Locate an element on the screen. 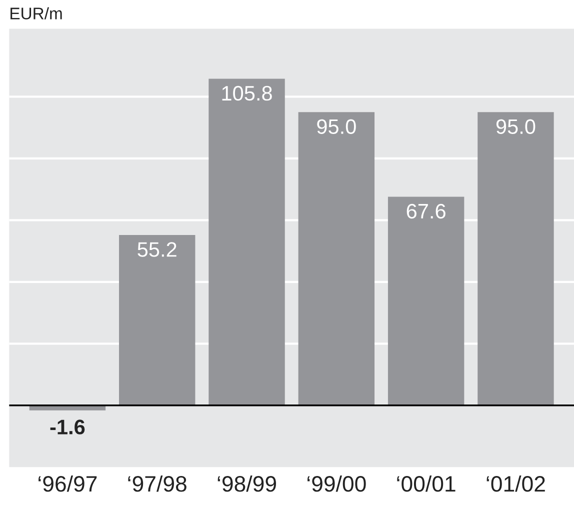 This screenshot has height=505, width=574. x-tick-label: ‘98/99 is located at coordinates (247, 483).